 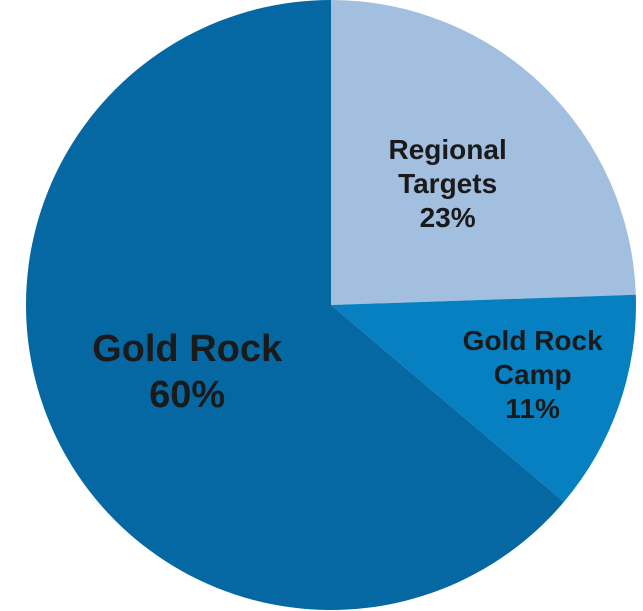 What do you see at coordinates (447, 218) in the screenshot?
I see `data-label-value: 23%` at bounding box center [447, 218].